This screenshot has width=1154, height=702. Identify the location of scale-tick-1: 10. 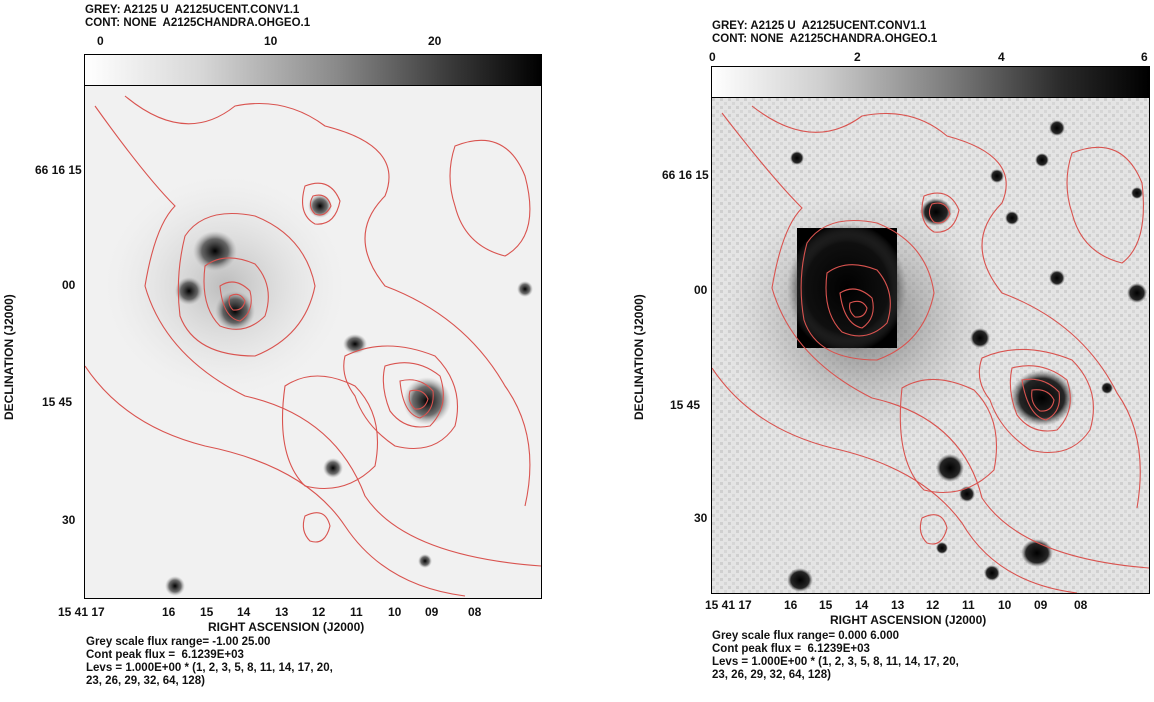
(271, 41).